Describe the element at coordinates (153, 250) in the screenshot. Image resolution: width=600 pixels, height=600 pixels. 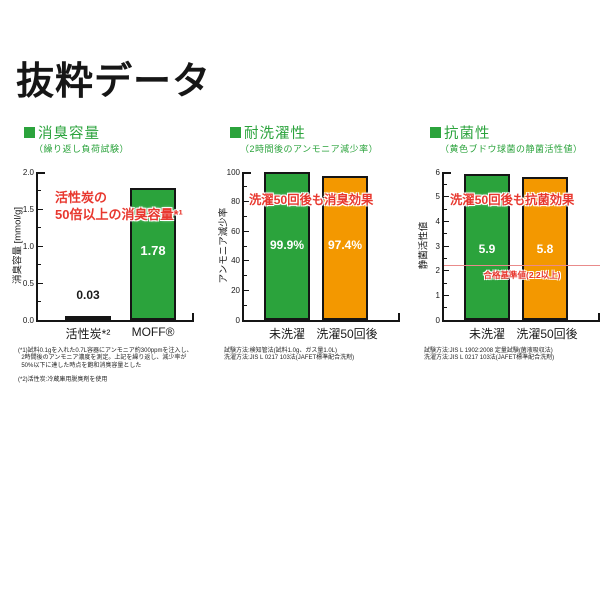
I see `bar-value-label: 1.78` at that location.